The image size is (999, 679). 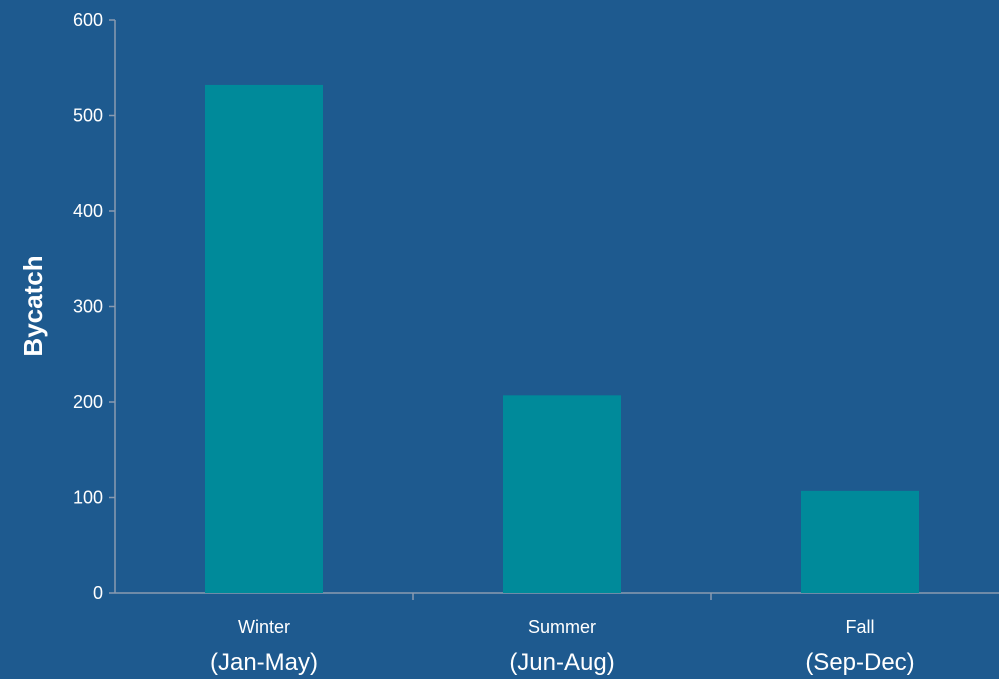 I want to click on y-tick-label: 0, so click(x=98, y=593).